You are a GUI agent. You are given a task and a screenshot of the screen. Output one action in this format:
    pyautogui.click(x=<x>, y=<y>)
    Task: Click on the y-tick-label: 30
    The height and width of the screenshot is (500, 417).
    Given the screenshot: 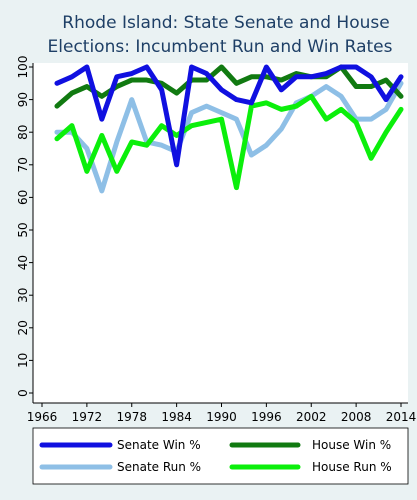 What is the action you would take?
    pyautogui.click(x=23, y=295)
    